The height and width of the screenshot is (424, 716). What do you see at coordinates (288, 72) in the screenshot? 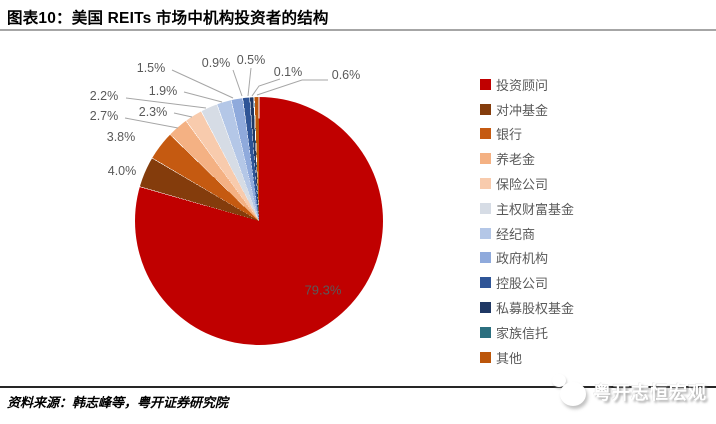
I see `pie-data-label: 0.1%` at bounding box center [288, 72].